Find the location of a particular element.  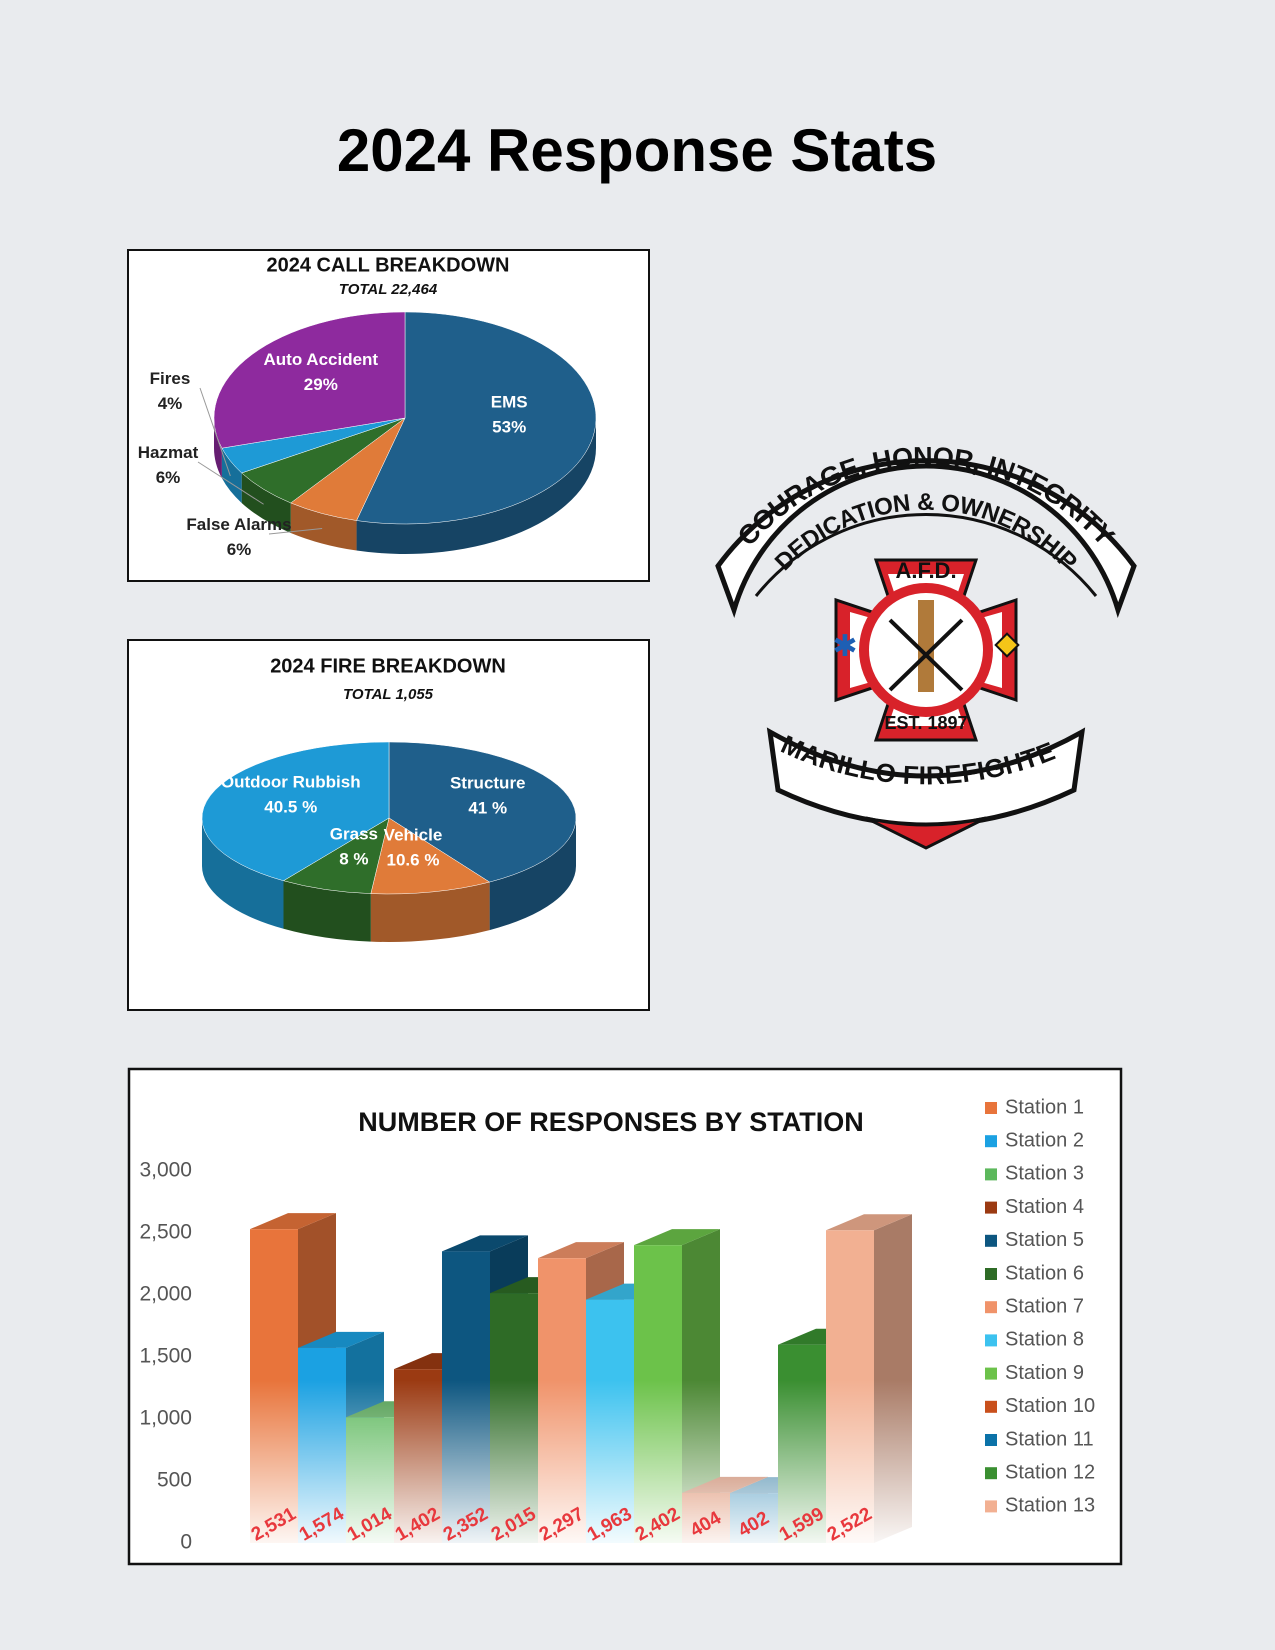

y-tick-label: 1,000 is located at coordinates (165, 1418).